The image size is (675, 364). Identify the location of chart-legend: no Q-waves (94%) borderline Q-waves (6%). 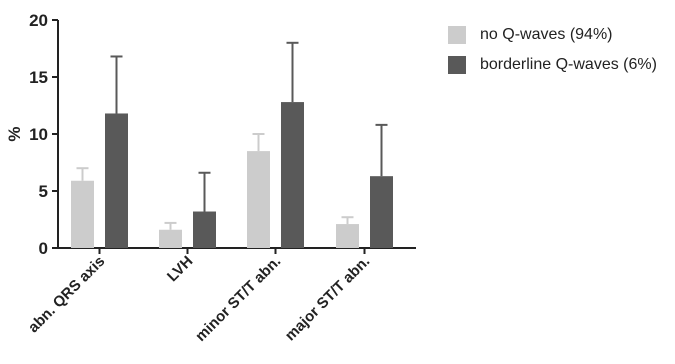
(552, 52).